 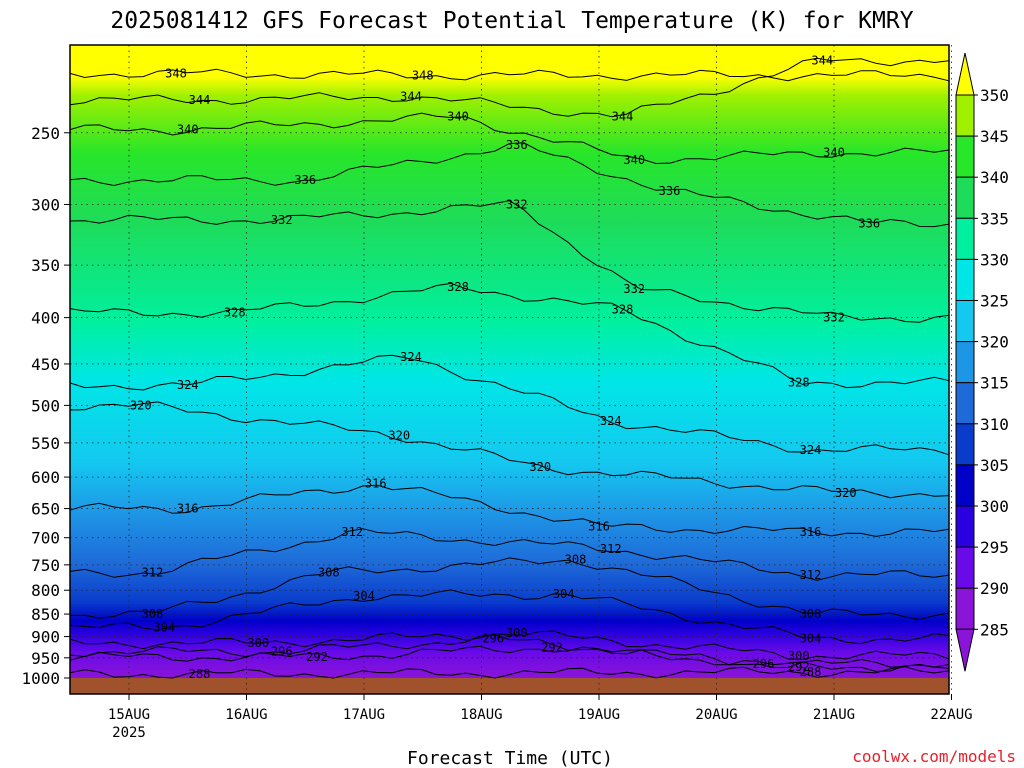 I want to click on colorbar-label: 295, so click(x=994, y=547).